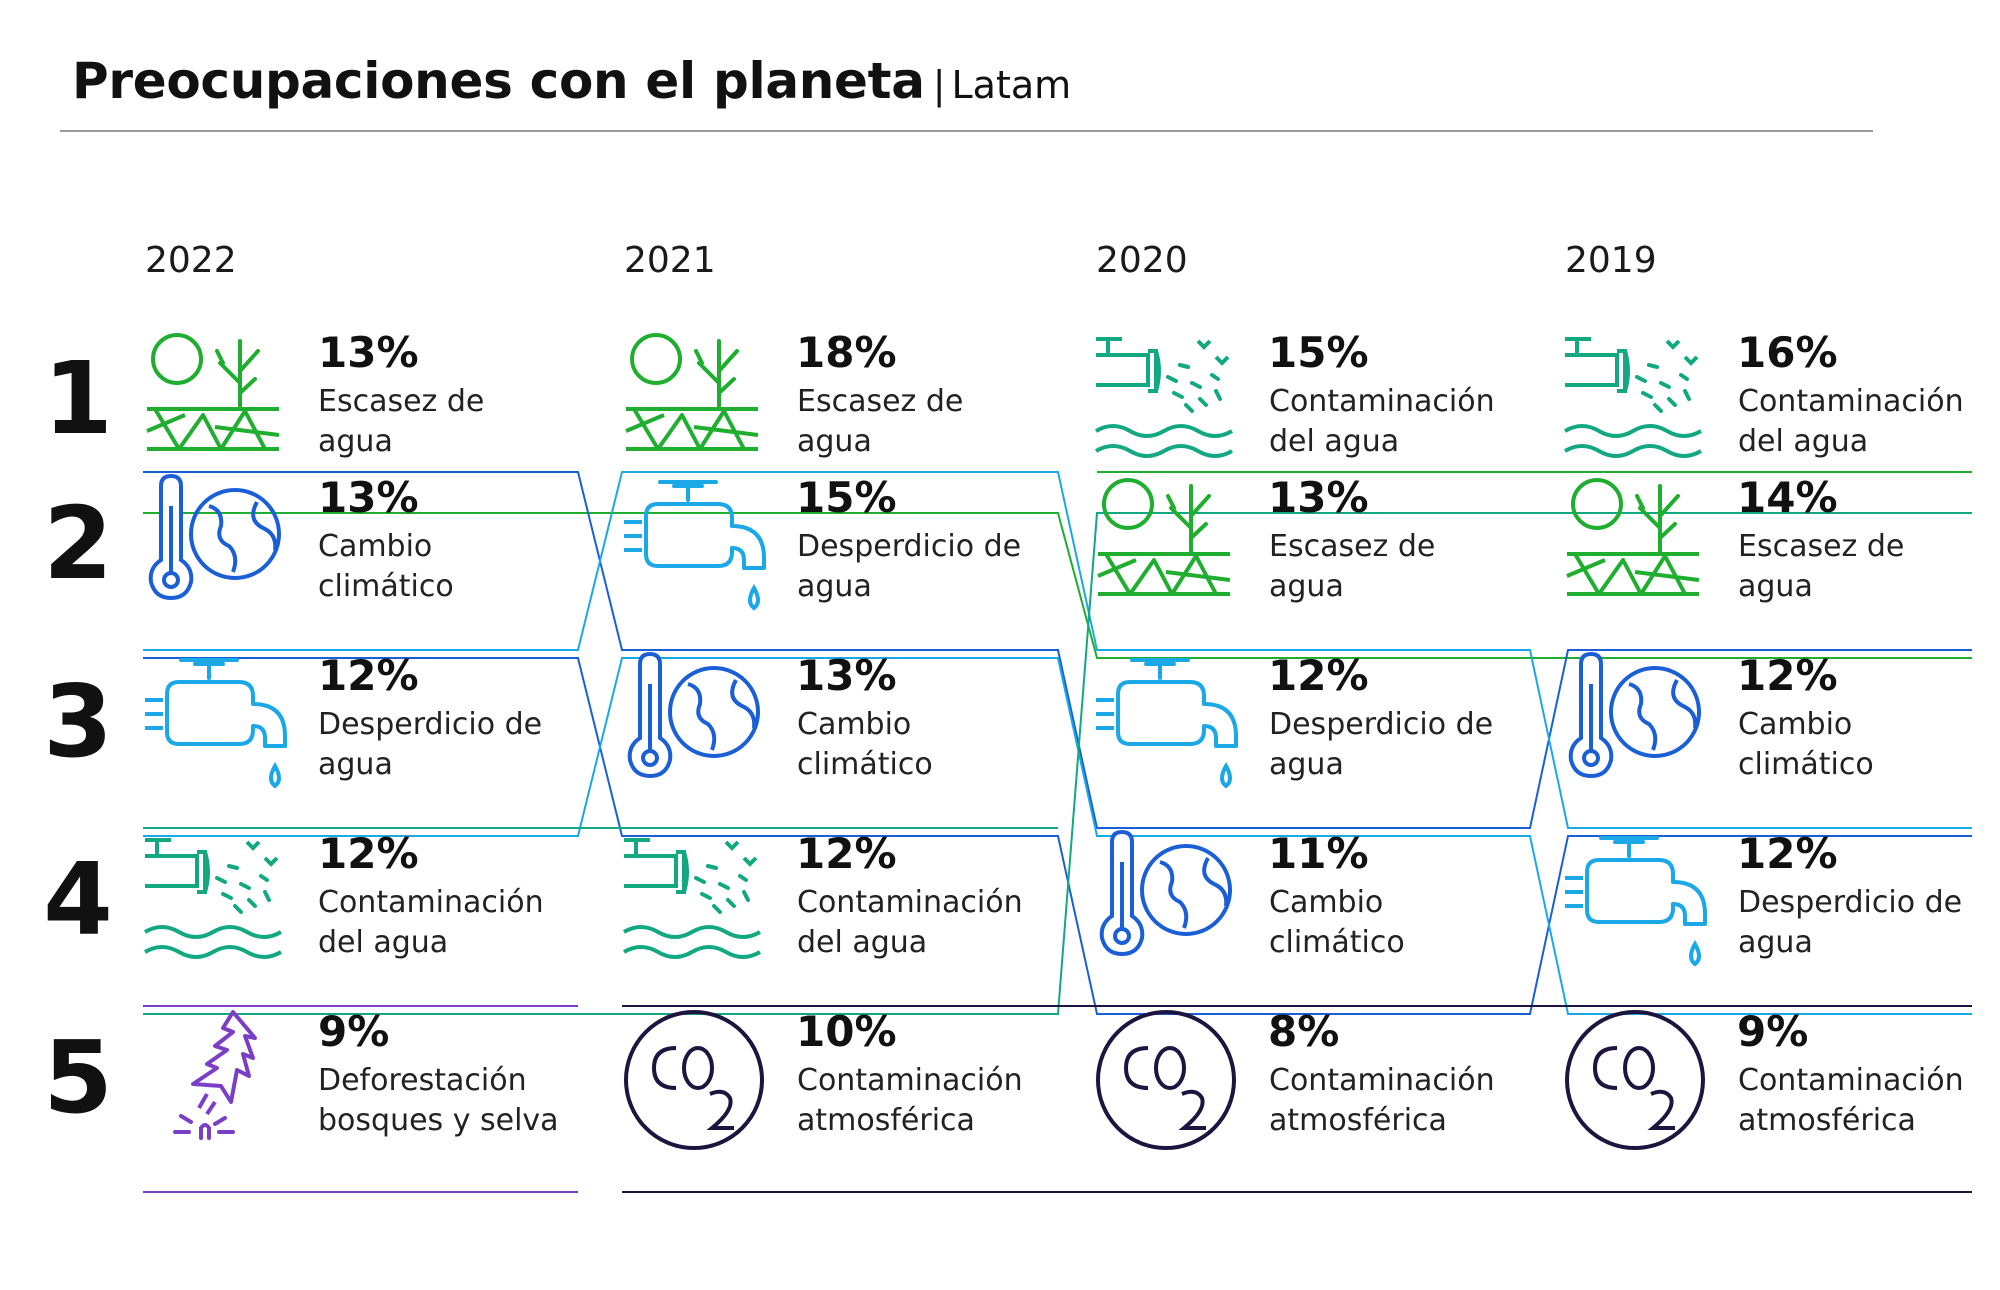  I want to click on percent-value: 8%, so click(1303, 1031).